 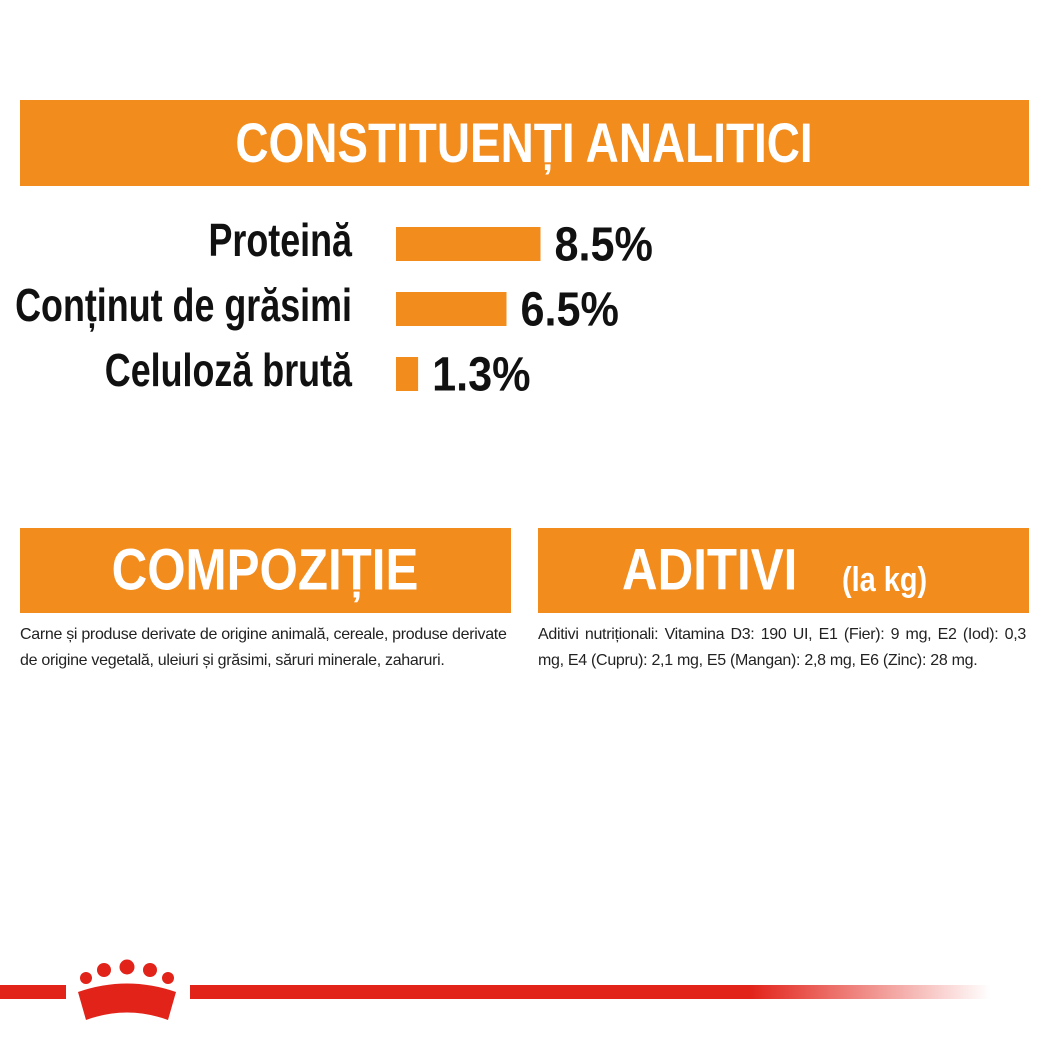 What do you see at coordinates (481, 375) in the screenshot?
I see `value-label: 1.3%` at bounding box center [481, 375].